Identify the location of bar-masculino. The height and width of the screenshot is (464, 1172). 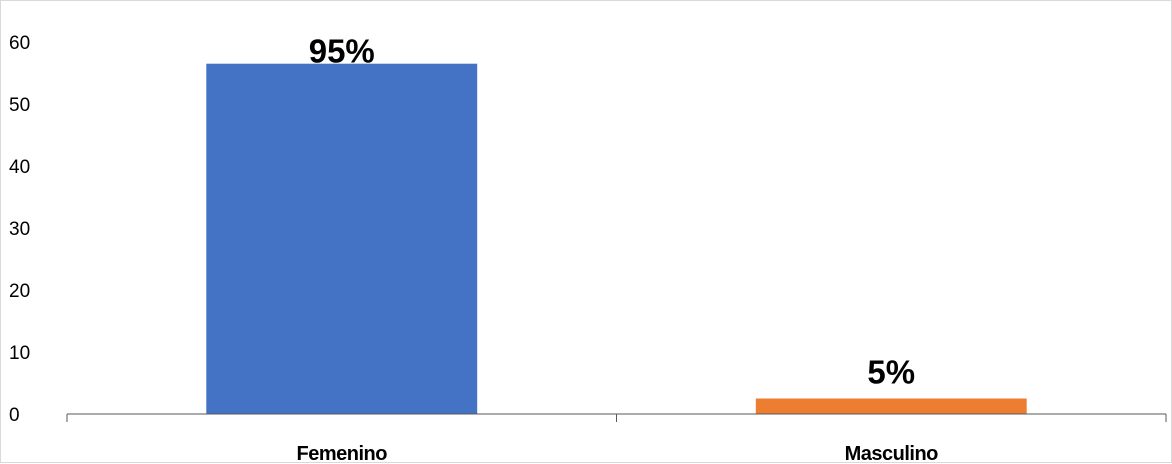
(891, 406).